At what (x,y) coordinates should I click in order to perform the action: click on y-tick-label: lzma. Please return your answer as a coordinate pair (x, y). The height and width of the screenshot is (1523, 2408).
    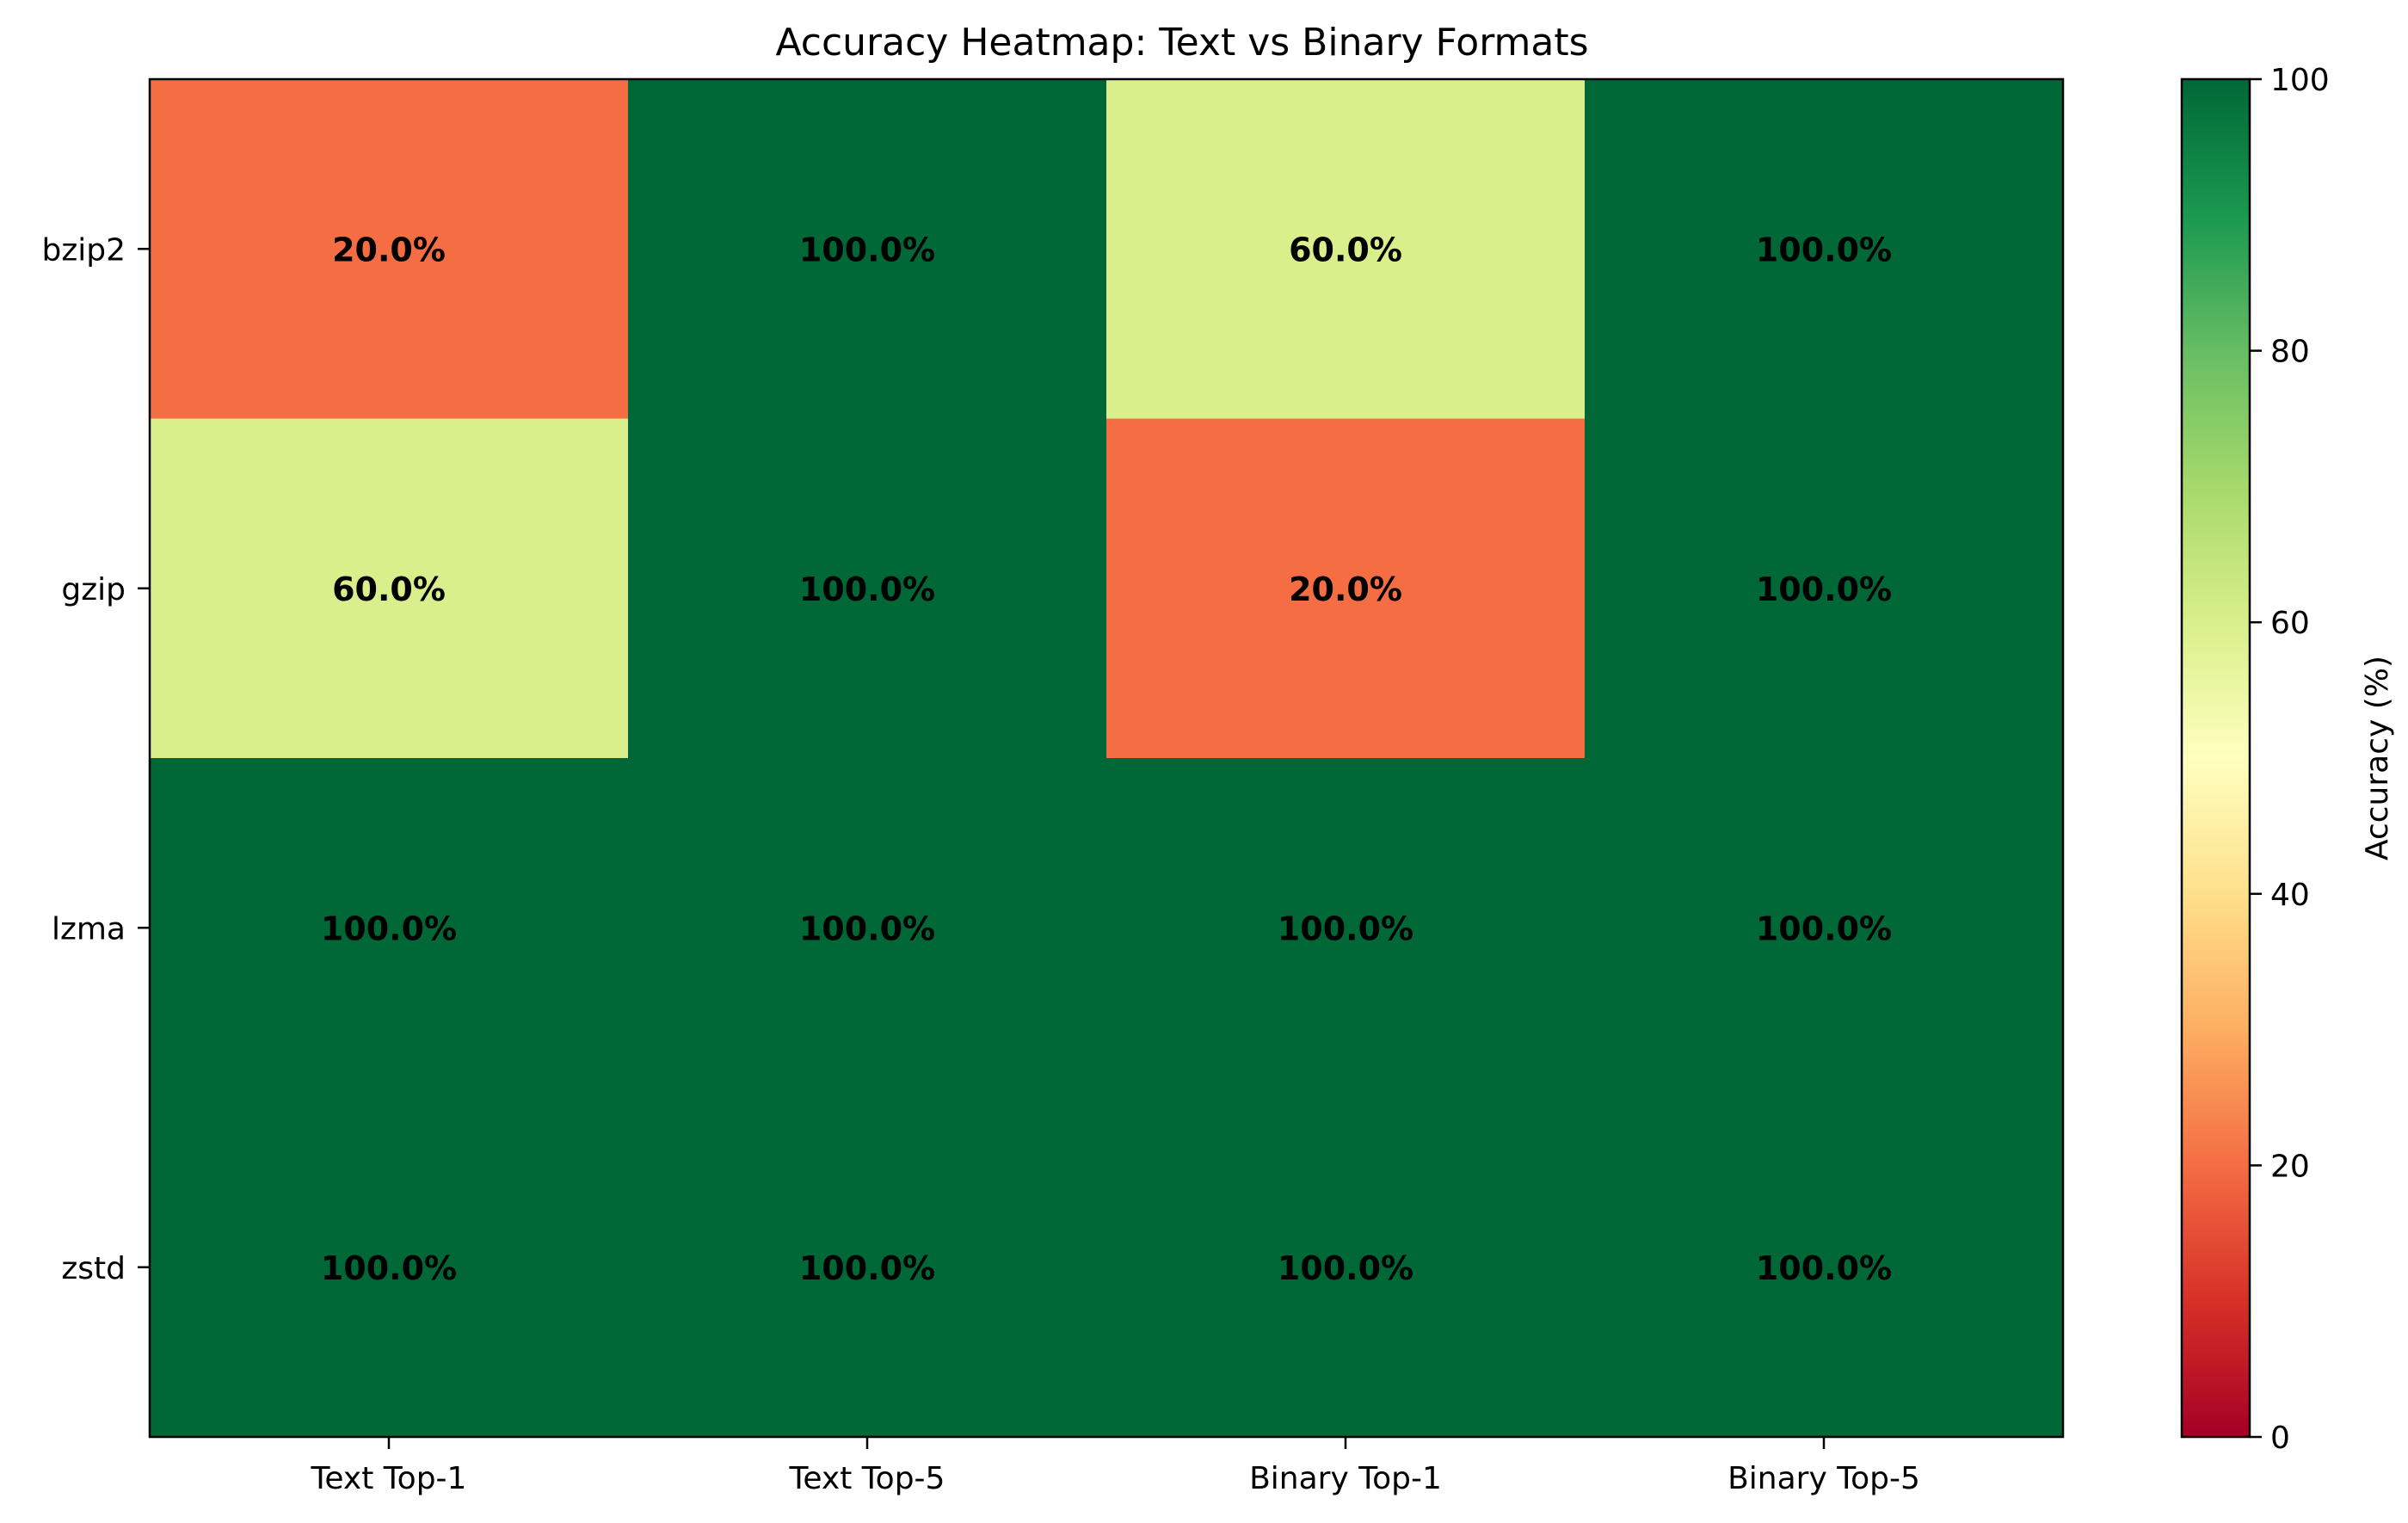
    Looking at the image, I should click on (89, 928).